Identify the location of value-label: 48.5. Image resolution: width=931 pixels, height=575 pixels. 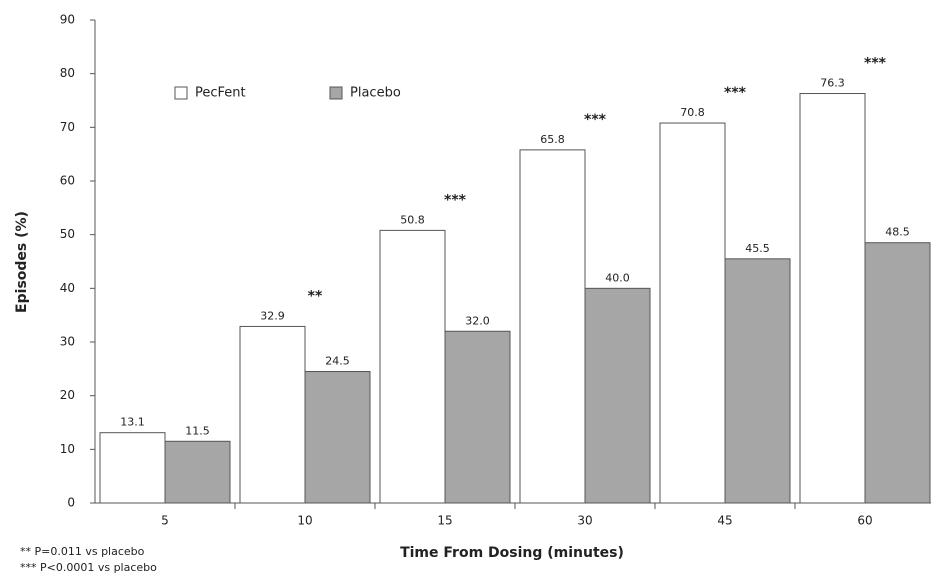
(897, 232).